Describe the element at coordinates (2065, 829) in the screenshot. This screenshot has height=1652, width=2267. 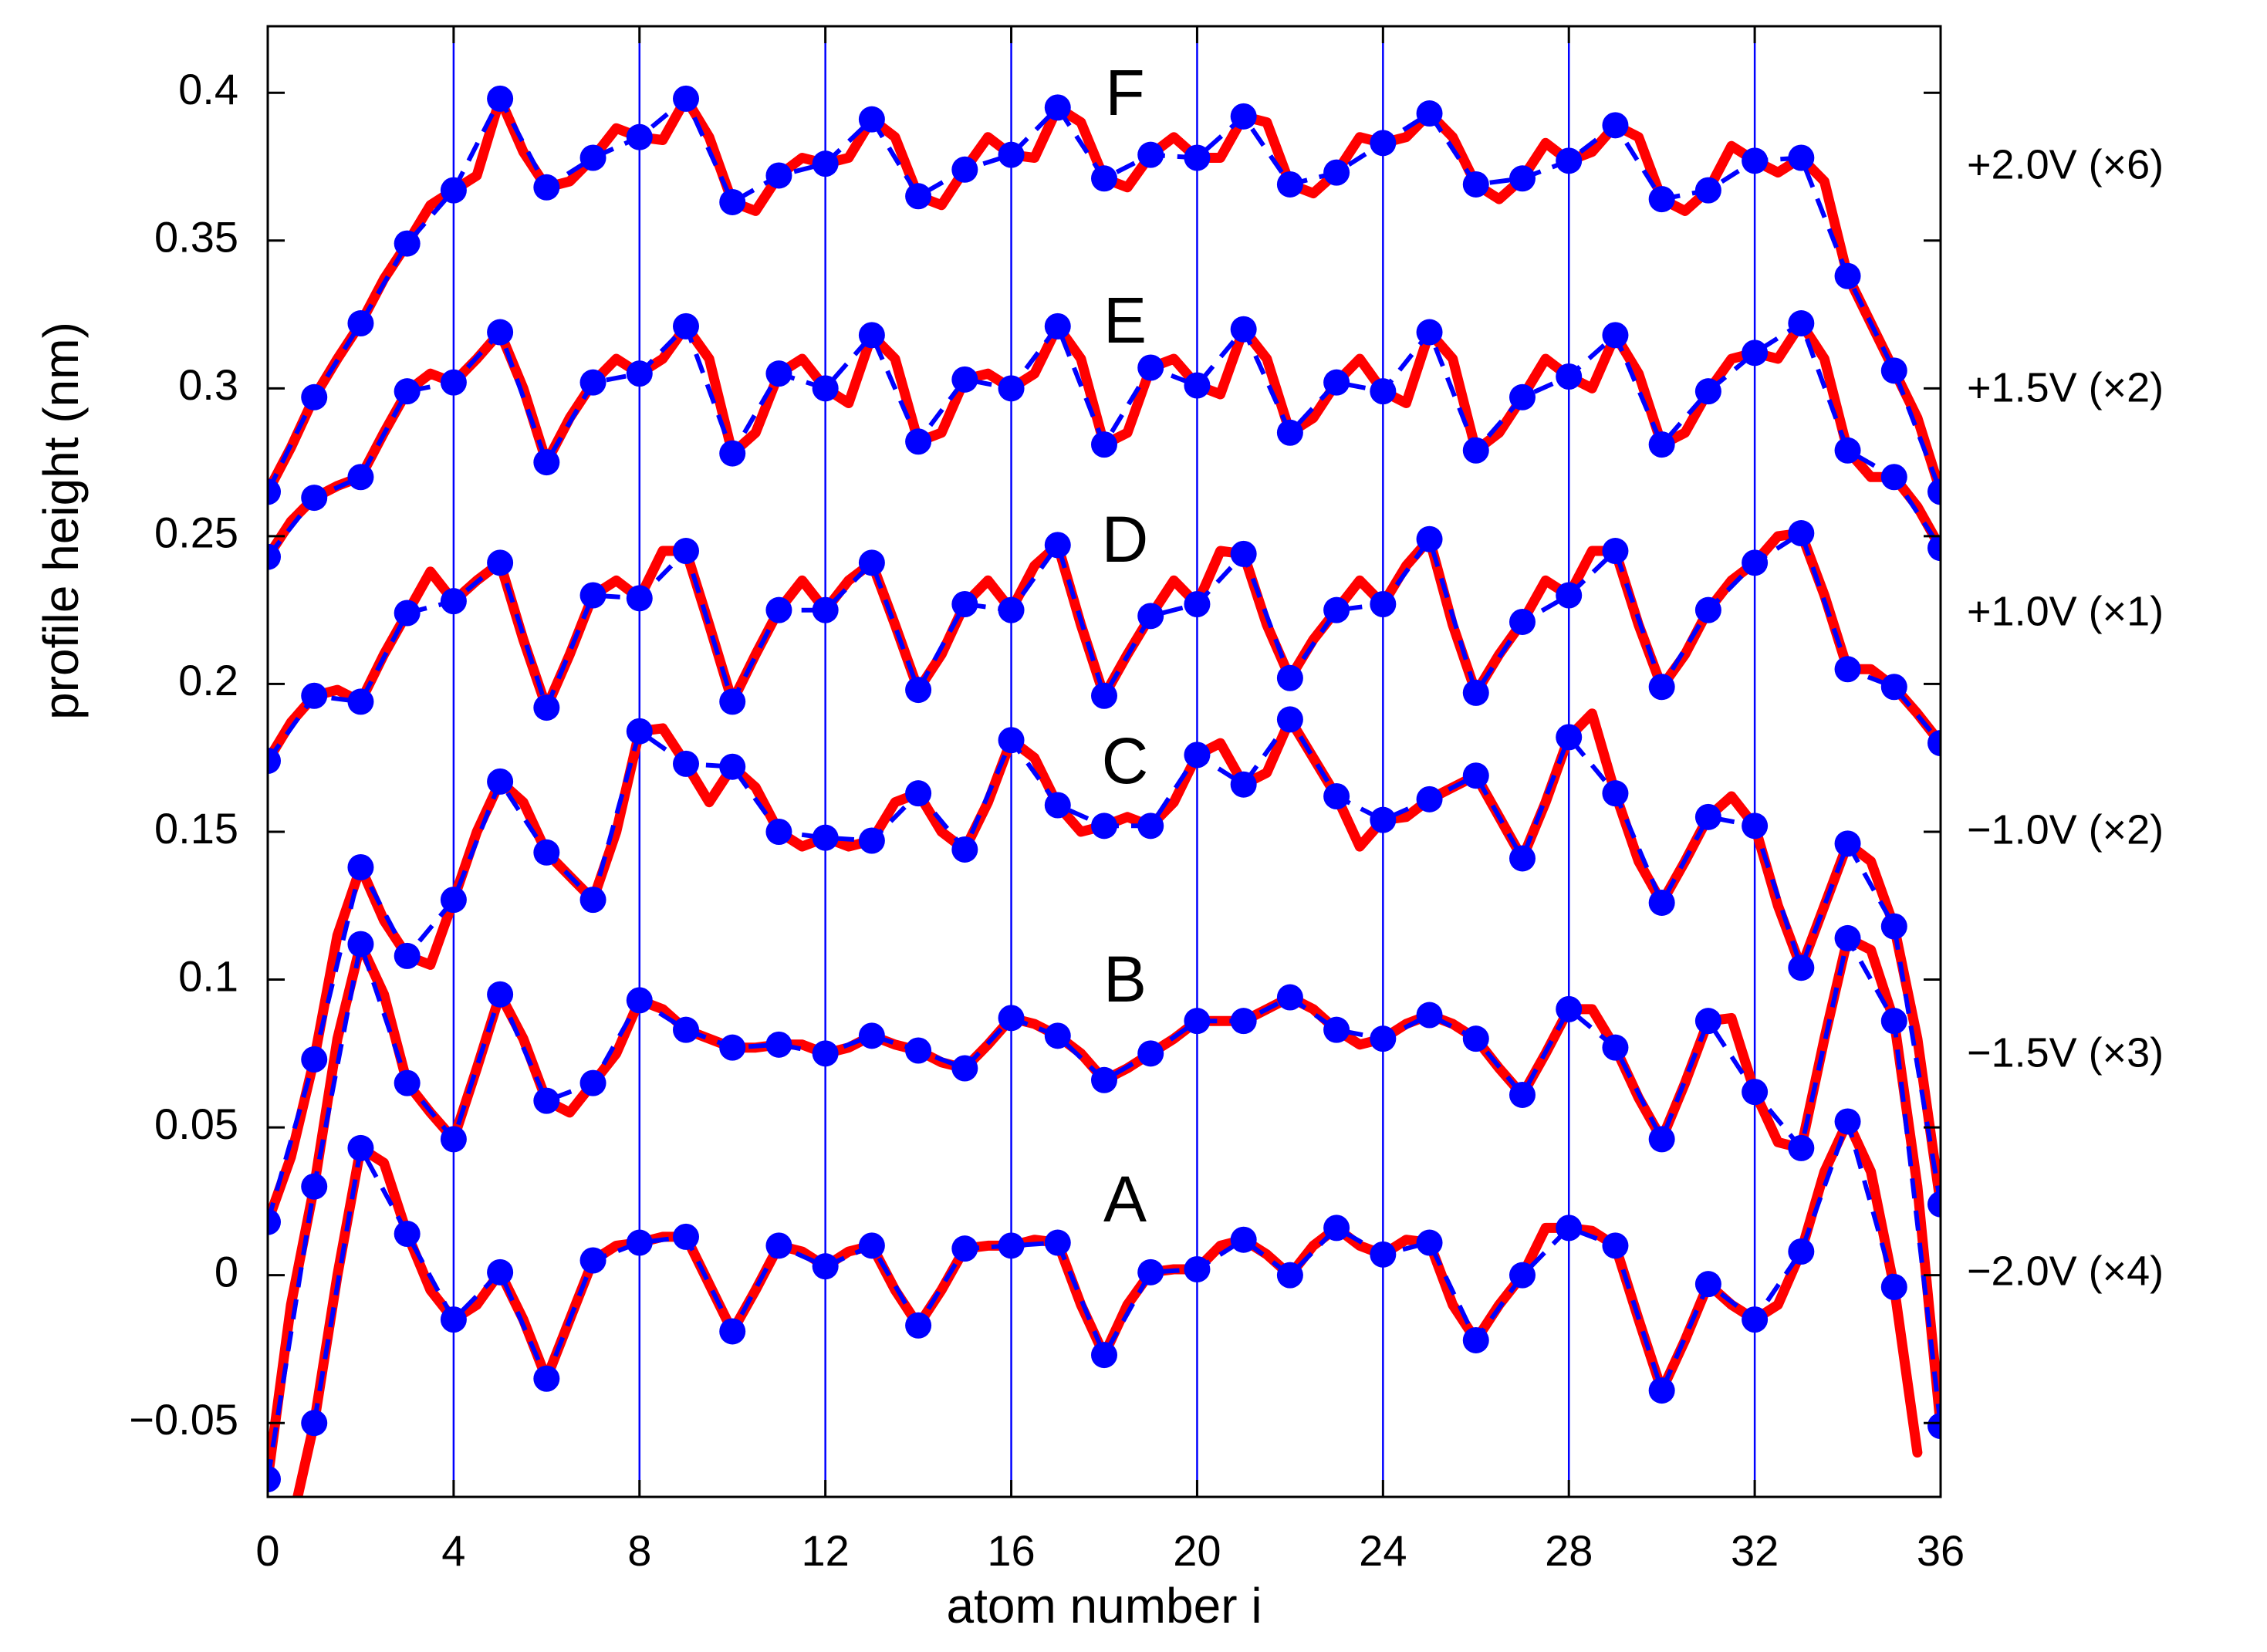
I see `bias-label: −1.0V (×2)` at that location.